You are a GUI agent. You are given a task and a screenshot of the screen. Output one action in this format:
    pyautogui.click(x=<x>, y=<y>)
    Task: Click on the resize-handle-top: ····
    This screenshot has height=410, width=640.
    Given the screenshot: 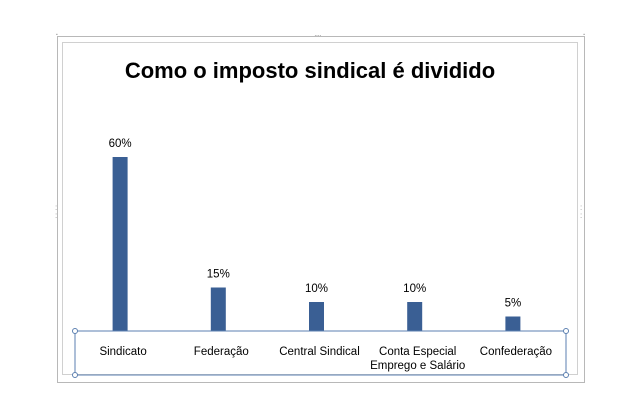 What is the action you would take?
    pyautogui.click(x=318, y=35)
    